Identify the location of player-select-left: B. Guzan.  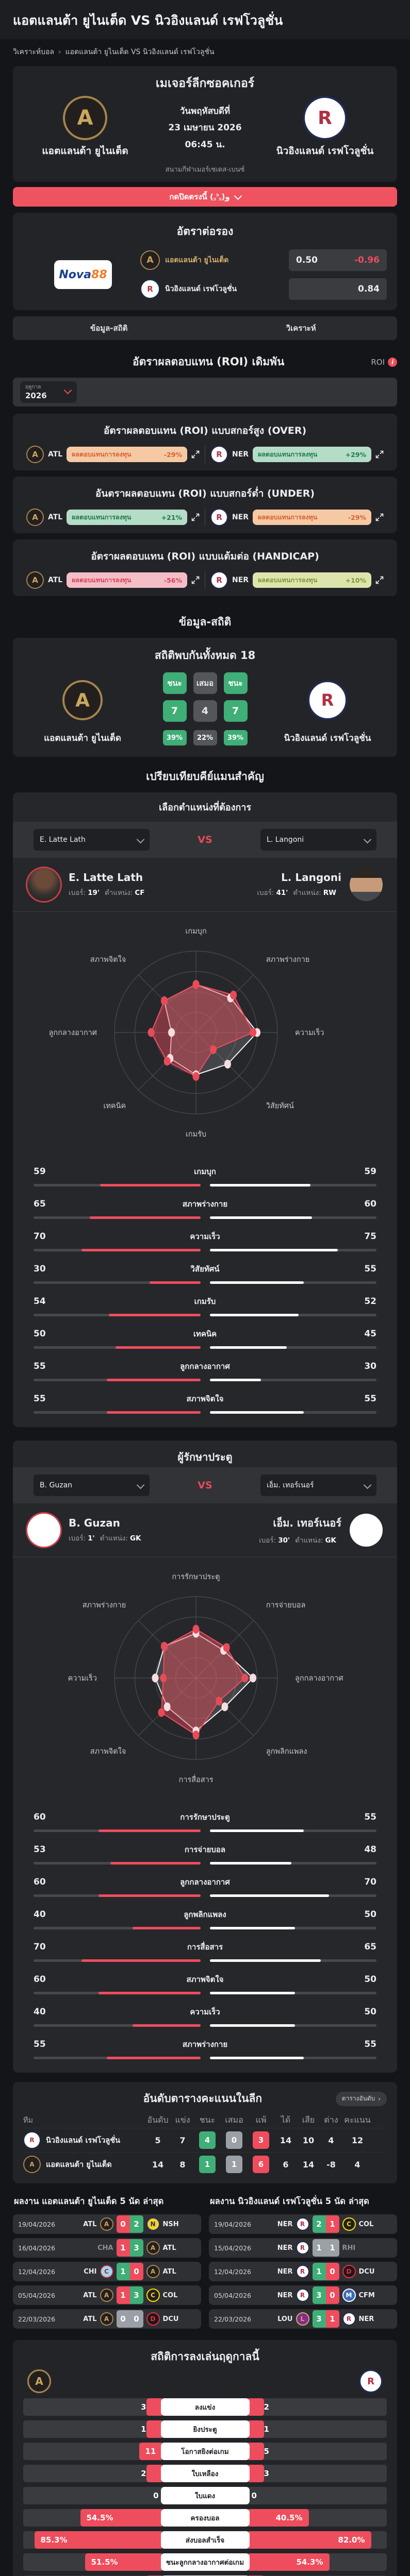
(92, 1485).